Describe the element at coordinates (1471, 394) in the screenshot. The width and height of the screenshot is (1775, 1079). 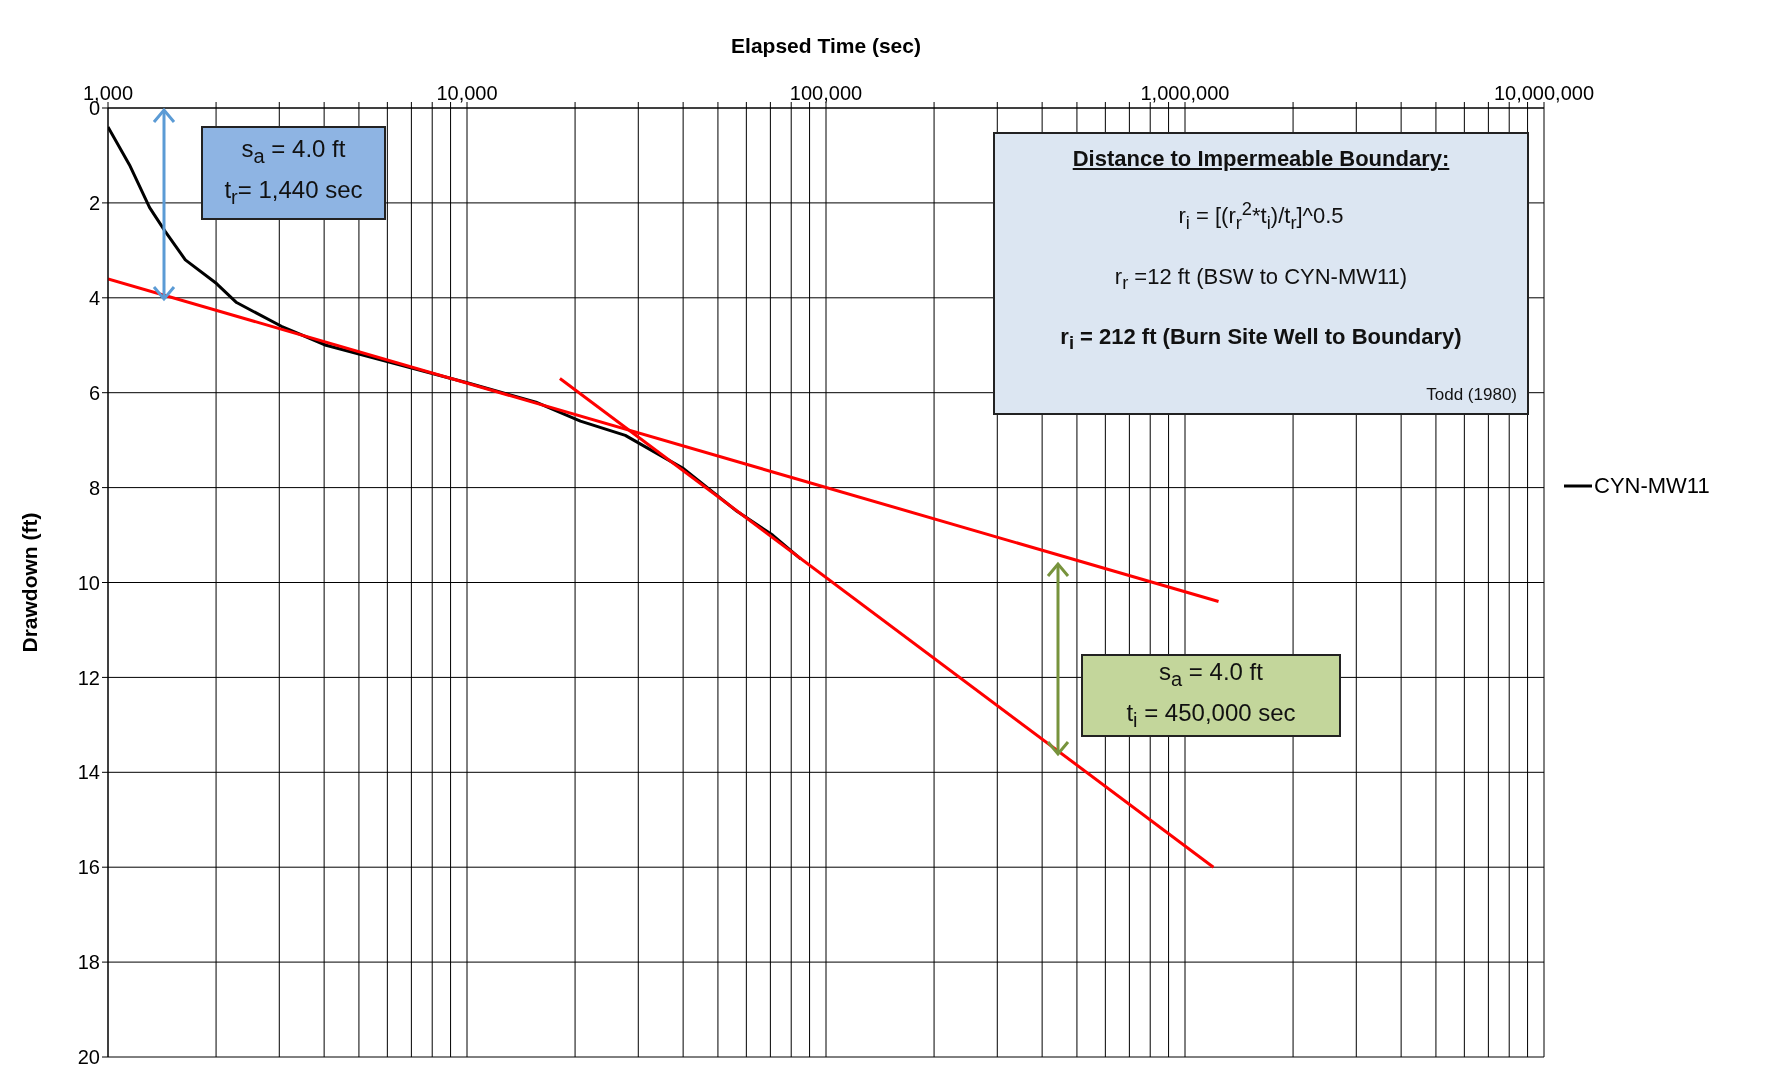
I see `annotation: Todd (1980)` at that location.